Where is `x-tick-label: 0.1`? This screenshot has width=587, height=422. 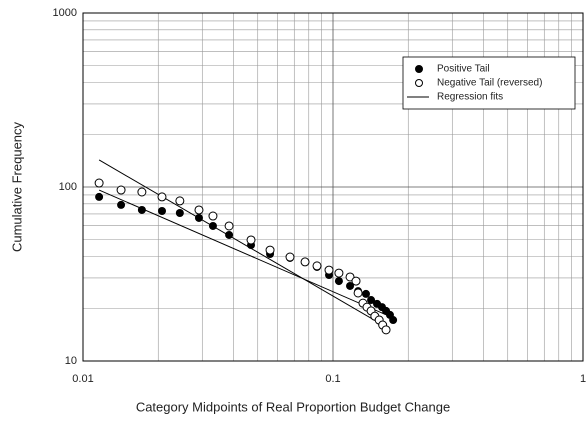
x-tick-label: 0.1 is located at coordinates (332, 379).